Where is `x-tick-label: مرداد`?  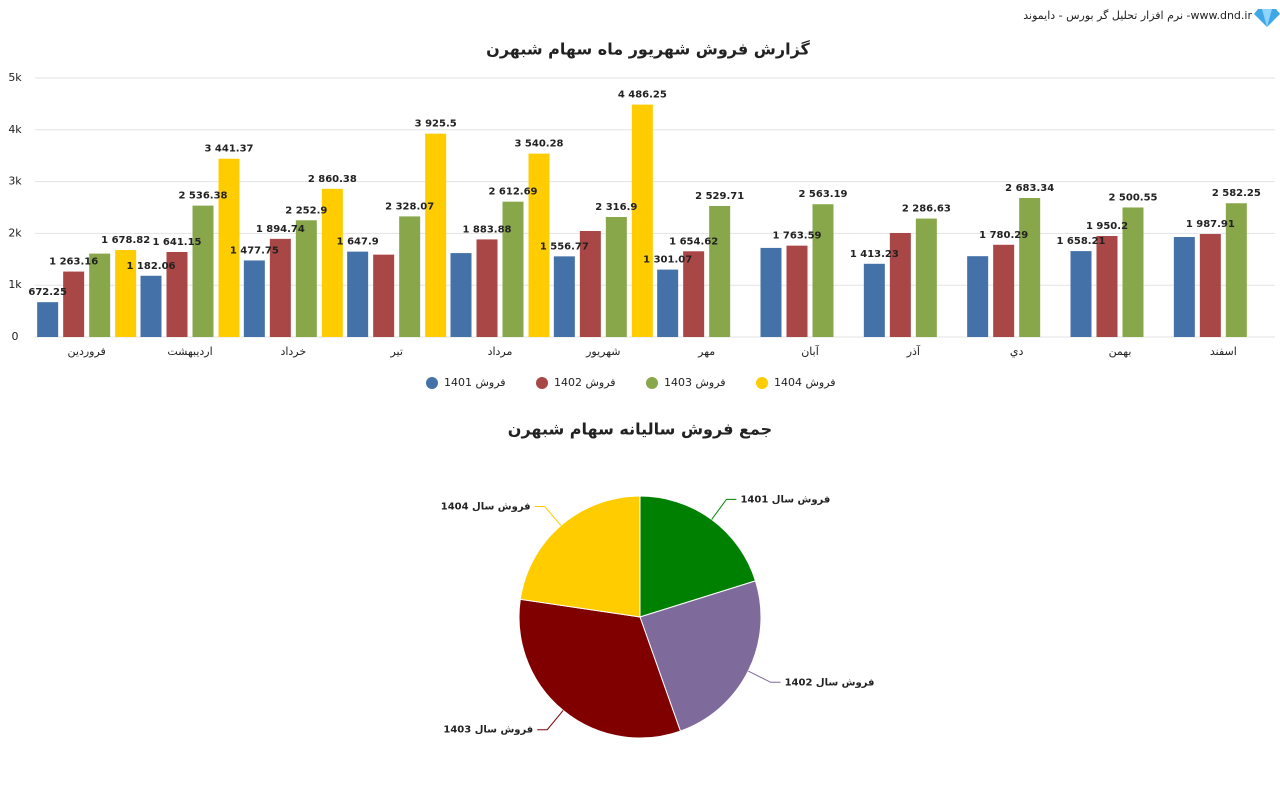 x-tick-label: مرداد is located at coordinates (500, 351).